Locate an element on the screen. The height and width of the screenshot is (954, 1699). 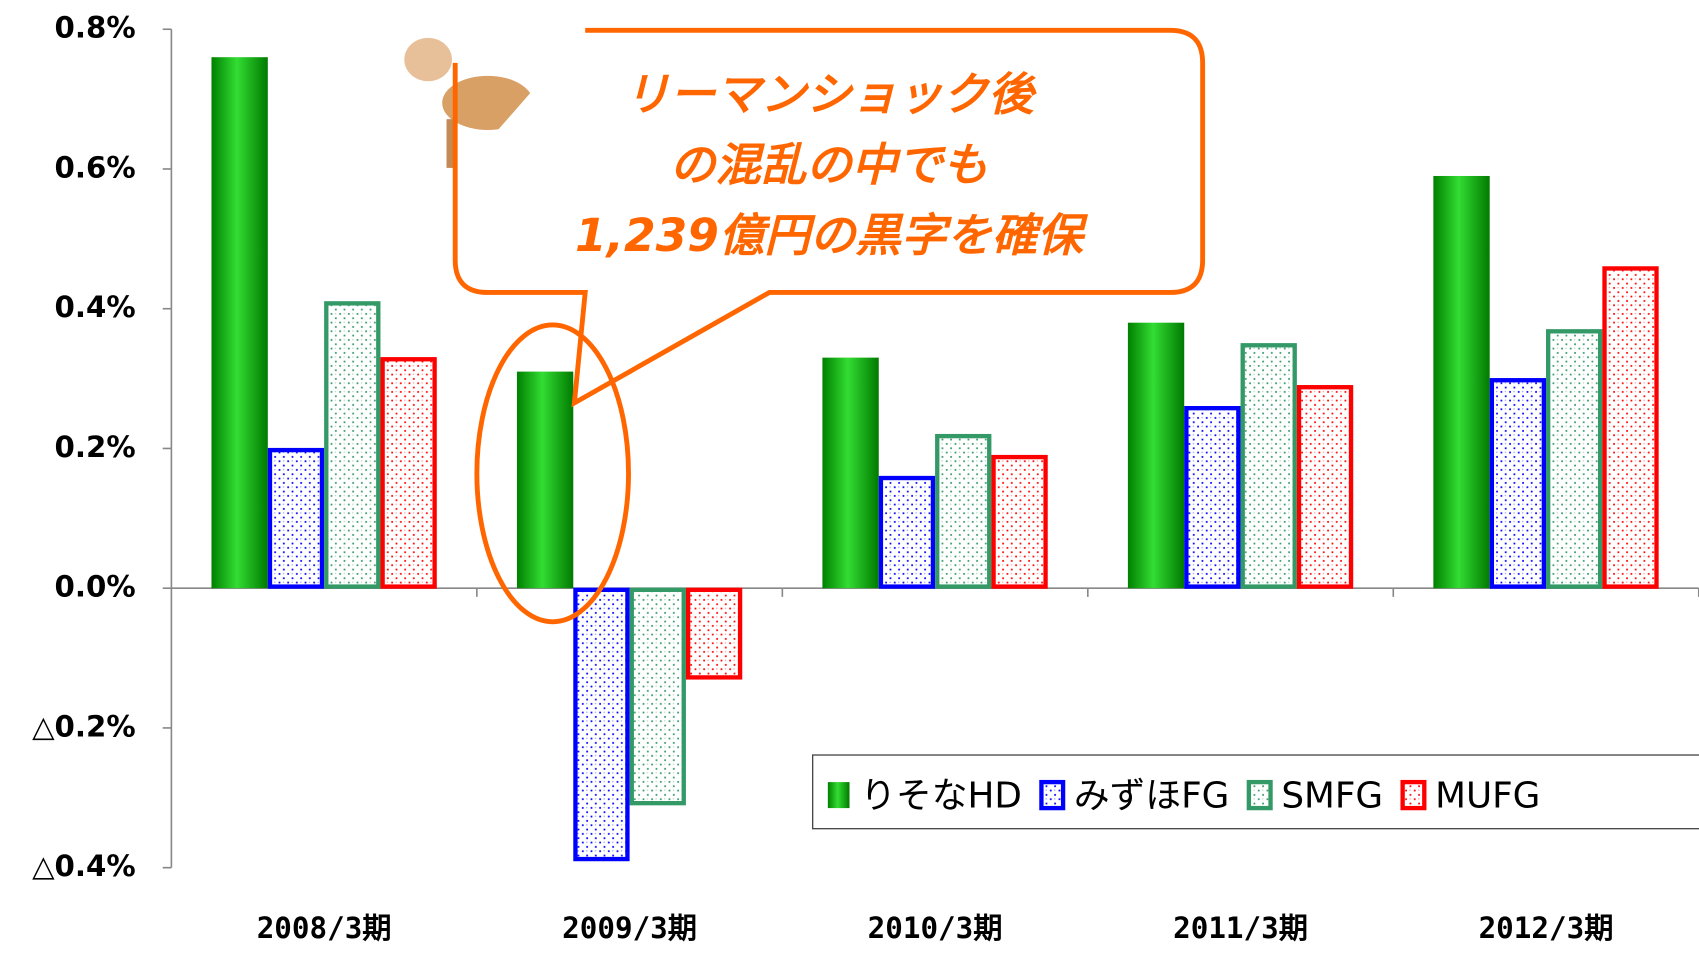
y-tick-label: △0.2% is located at coordinates (84, 726).